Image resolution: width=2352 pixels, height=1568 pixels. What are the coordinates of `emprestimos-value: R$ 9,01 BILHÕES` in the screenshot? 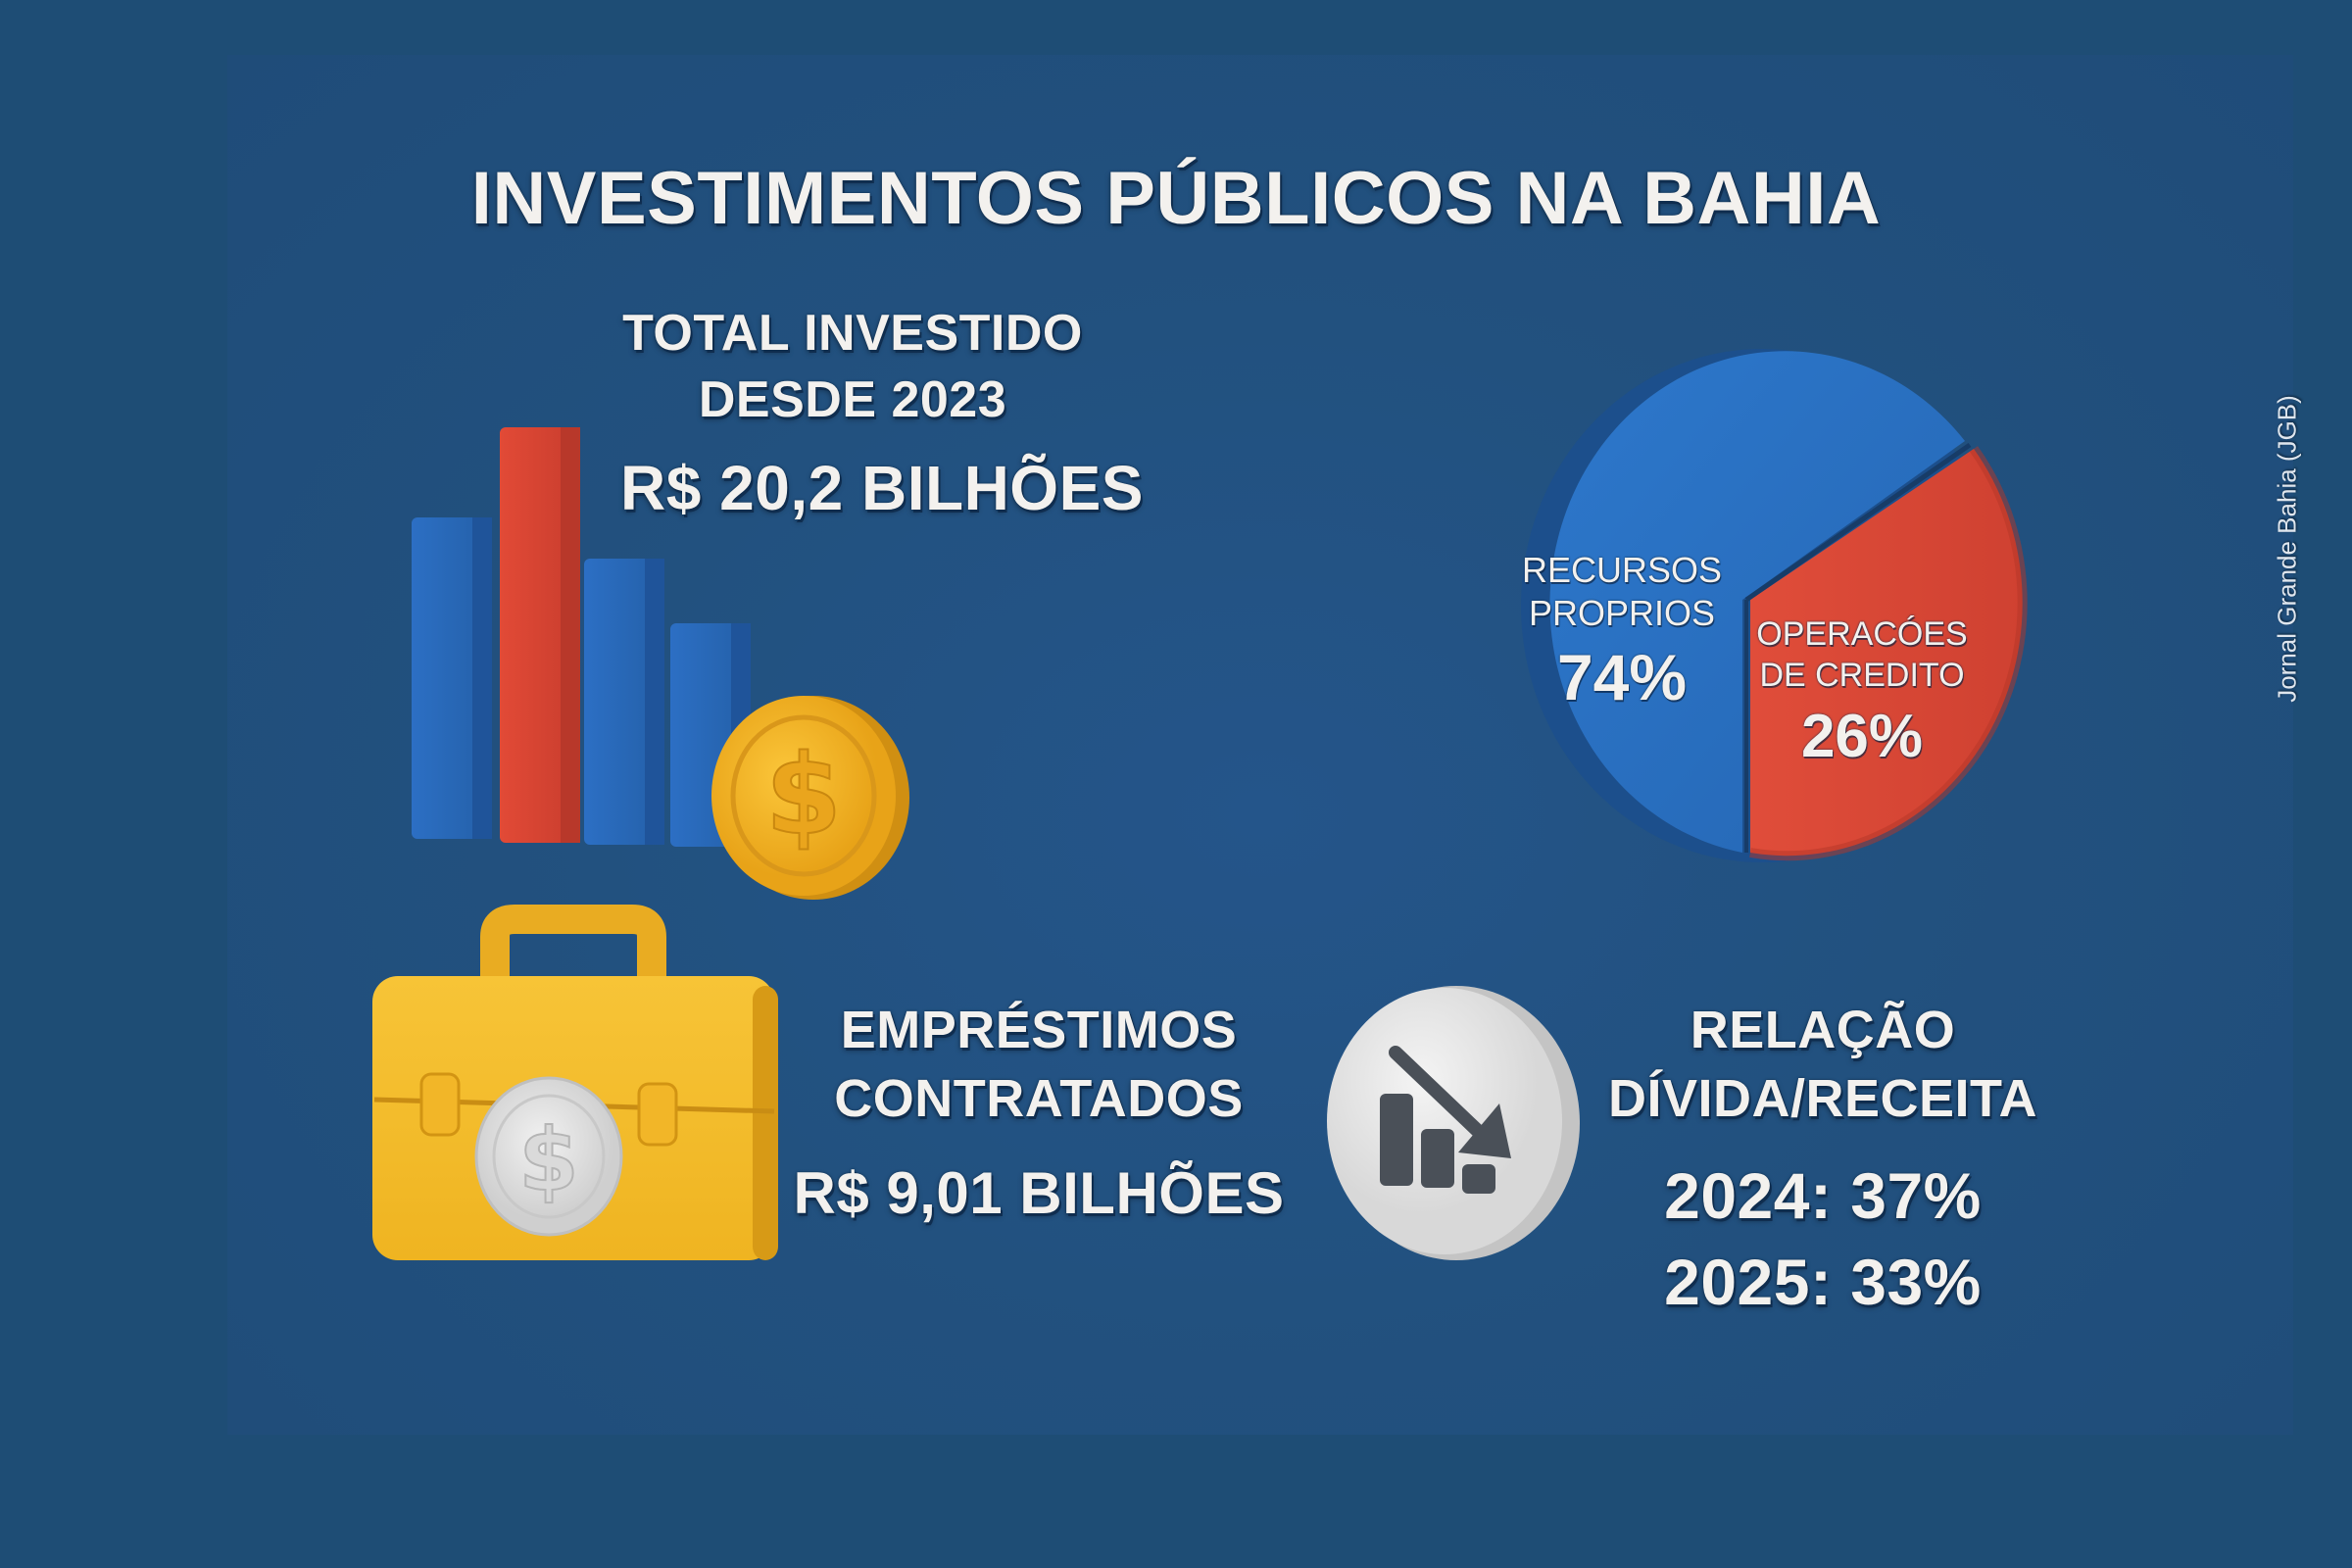 It's located at (1039, 1193).